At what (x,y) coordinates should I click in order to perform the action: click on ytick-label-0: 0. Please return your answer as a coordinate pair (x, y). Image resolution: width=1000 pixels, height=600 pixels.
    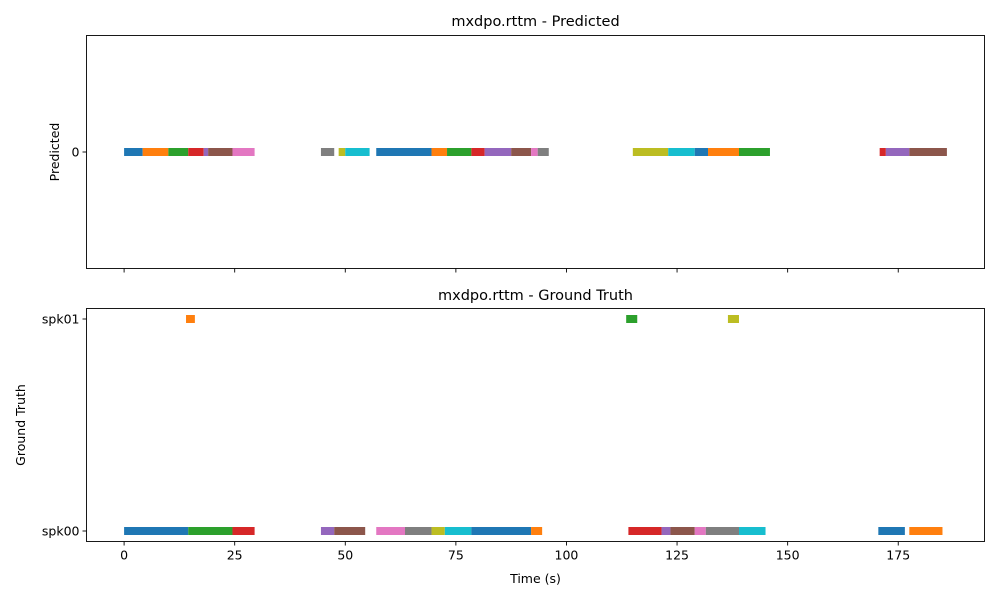
    Looking at the image, I should click on (76, 152).